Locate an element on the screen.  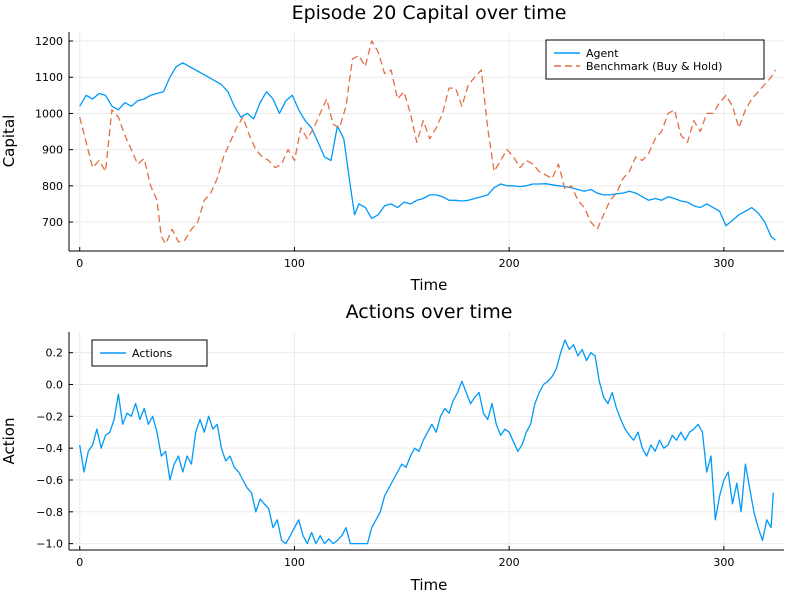
y-tick-label: 1100 is located at coordinates (49, 77).